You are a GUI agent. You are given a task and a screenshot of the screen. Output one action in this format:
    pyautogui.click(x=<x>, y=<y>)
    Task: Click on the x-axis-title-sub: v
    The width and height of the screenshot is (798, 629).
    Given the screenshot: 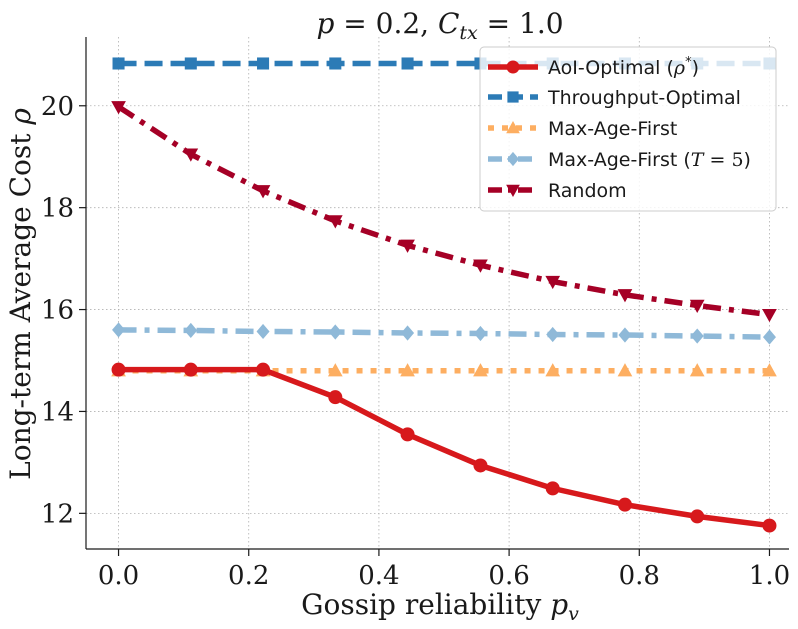 What is the action you would take?
    pyautogui.click(x=573, y=614)
    